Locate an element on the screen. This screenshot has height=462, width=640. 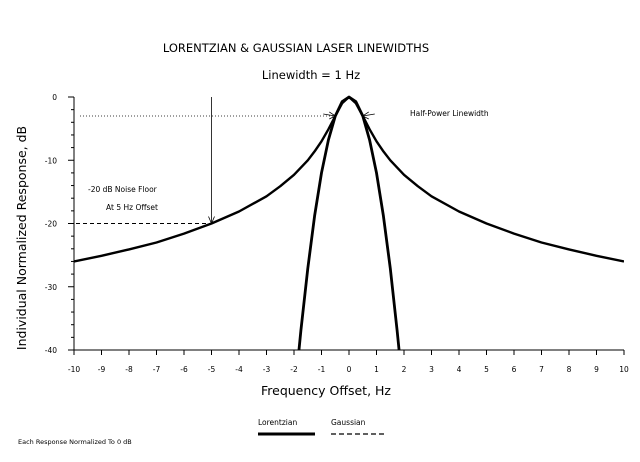
x-tick-label: 2 is located at coordinates (404, 369).